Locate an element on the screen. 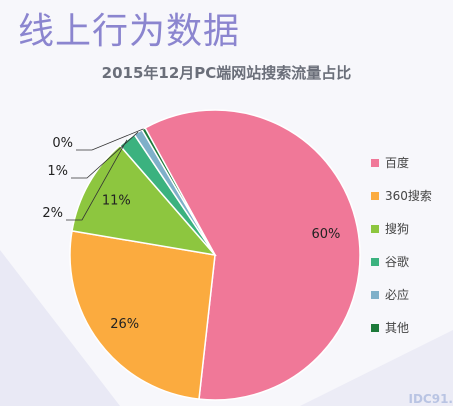 The image size is (453, 406). legend-item-bing: 必应 is located at coordinates (401, 294).